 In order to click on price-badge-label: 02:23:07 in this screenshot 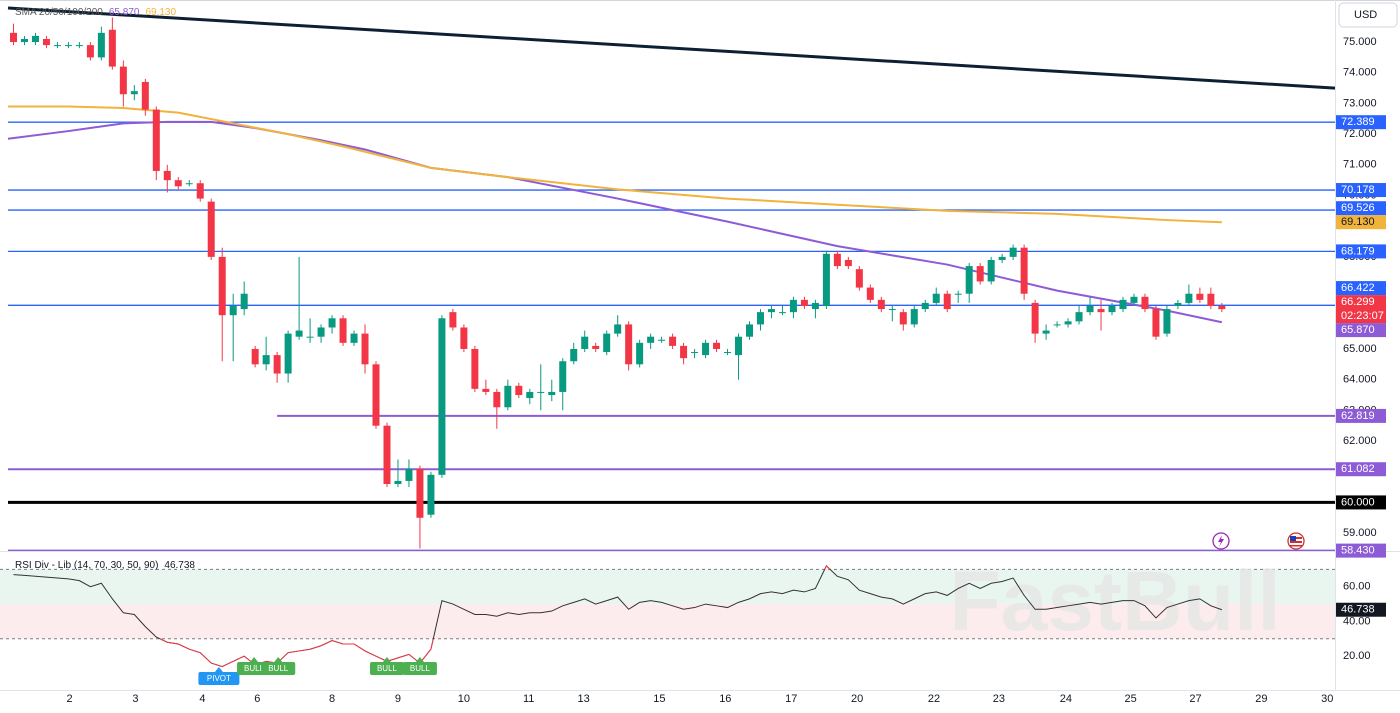, I will do `click(1362, 316)`.